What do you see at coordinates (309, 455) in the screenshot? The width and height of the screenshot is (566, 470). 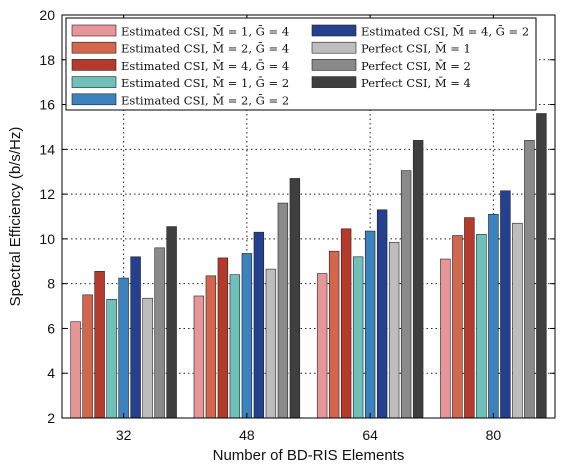 I see `x-axis-label: Number of BD-RIS Elements` at bounding box center [309, 455].